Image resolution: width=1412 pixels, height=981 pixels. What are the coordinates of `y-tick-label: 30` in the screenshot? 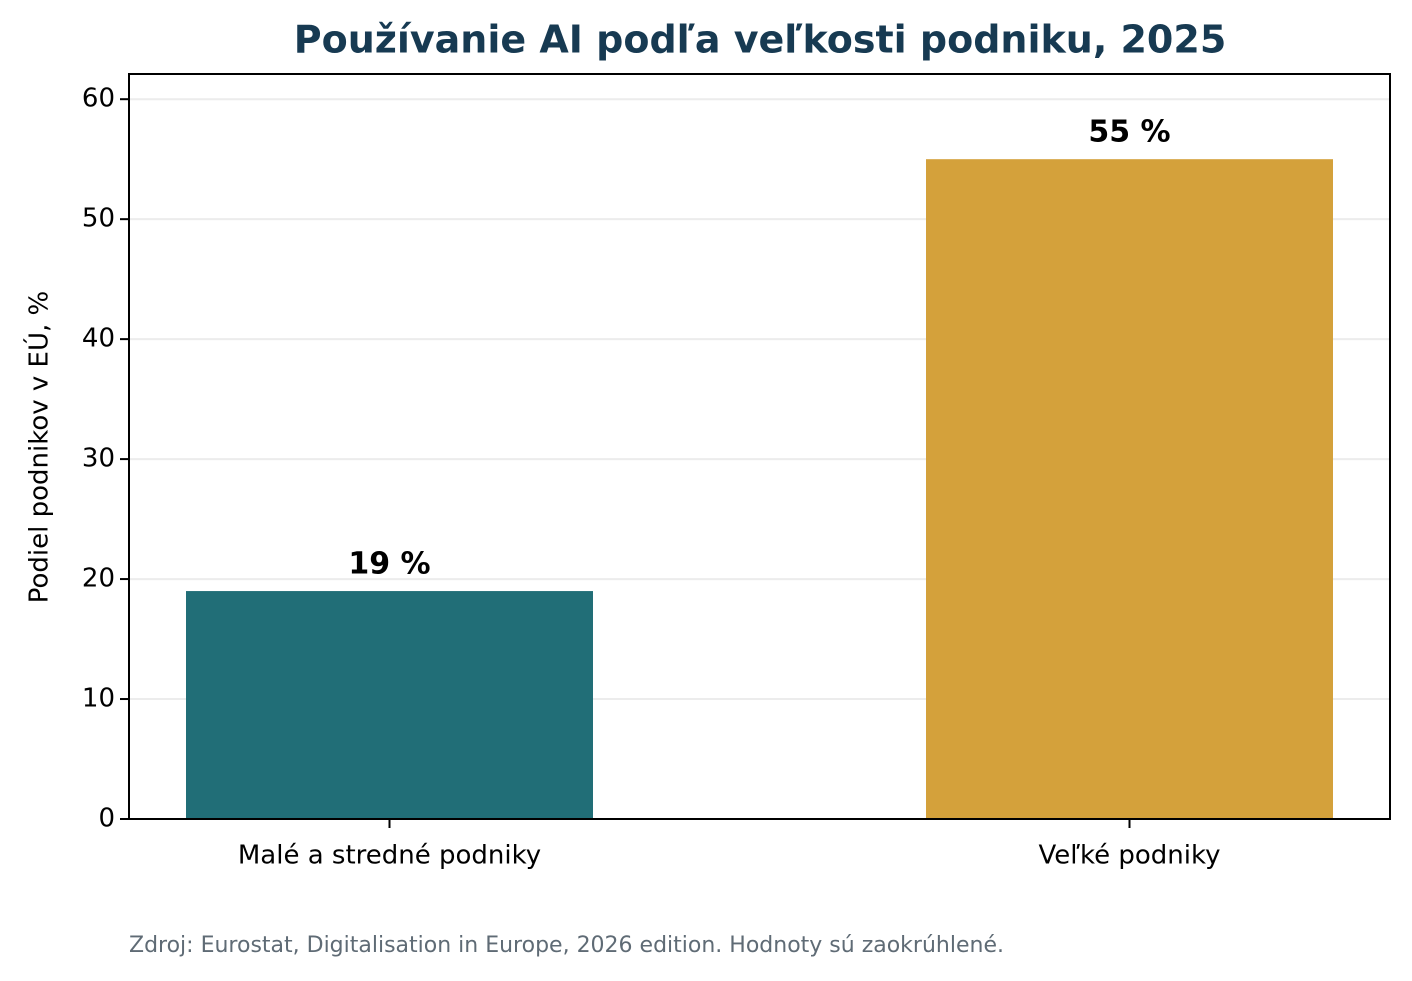 It's located at (98, 459).